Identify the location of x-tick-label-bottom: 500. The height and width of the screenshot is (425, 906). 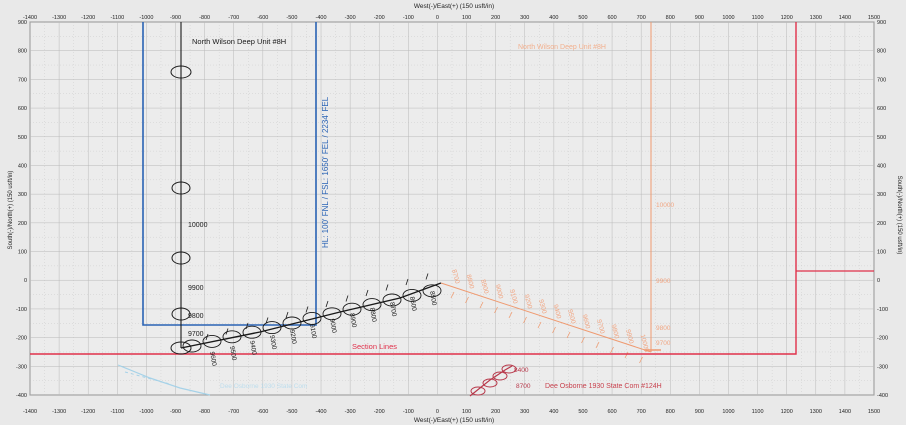
(582, 412).